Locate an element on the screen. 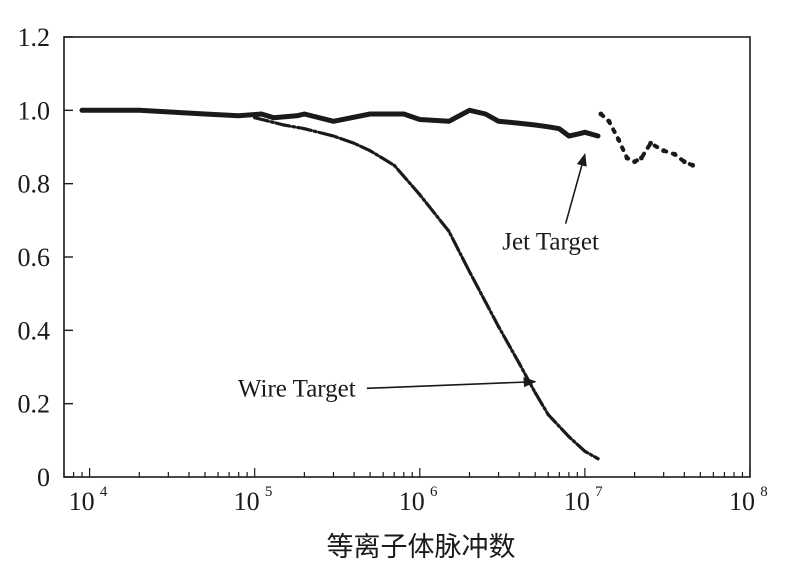  x-tick-exponent: 6 is located at coordinates (434, 492).